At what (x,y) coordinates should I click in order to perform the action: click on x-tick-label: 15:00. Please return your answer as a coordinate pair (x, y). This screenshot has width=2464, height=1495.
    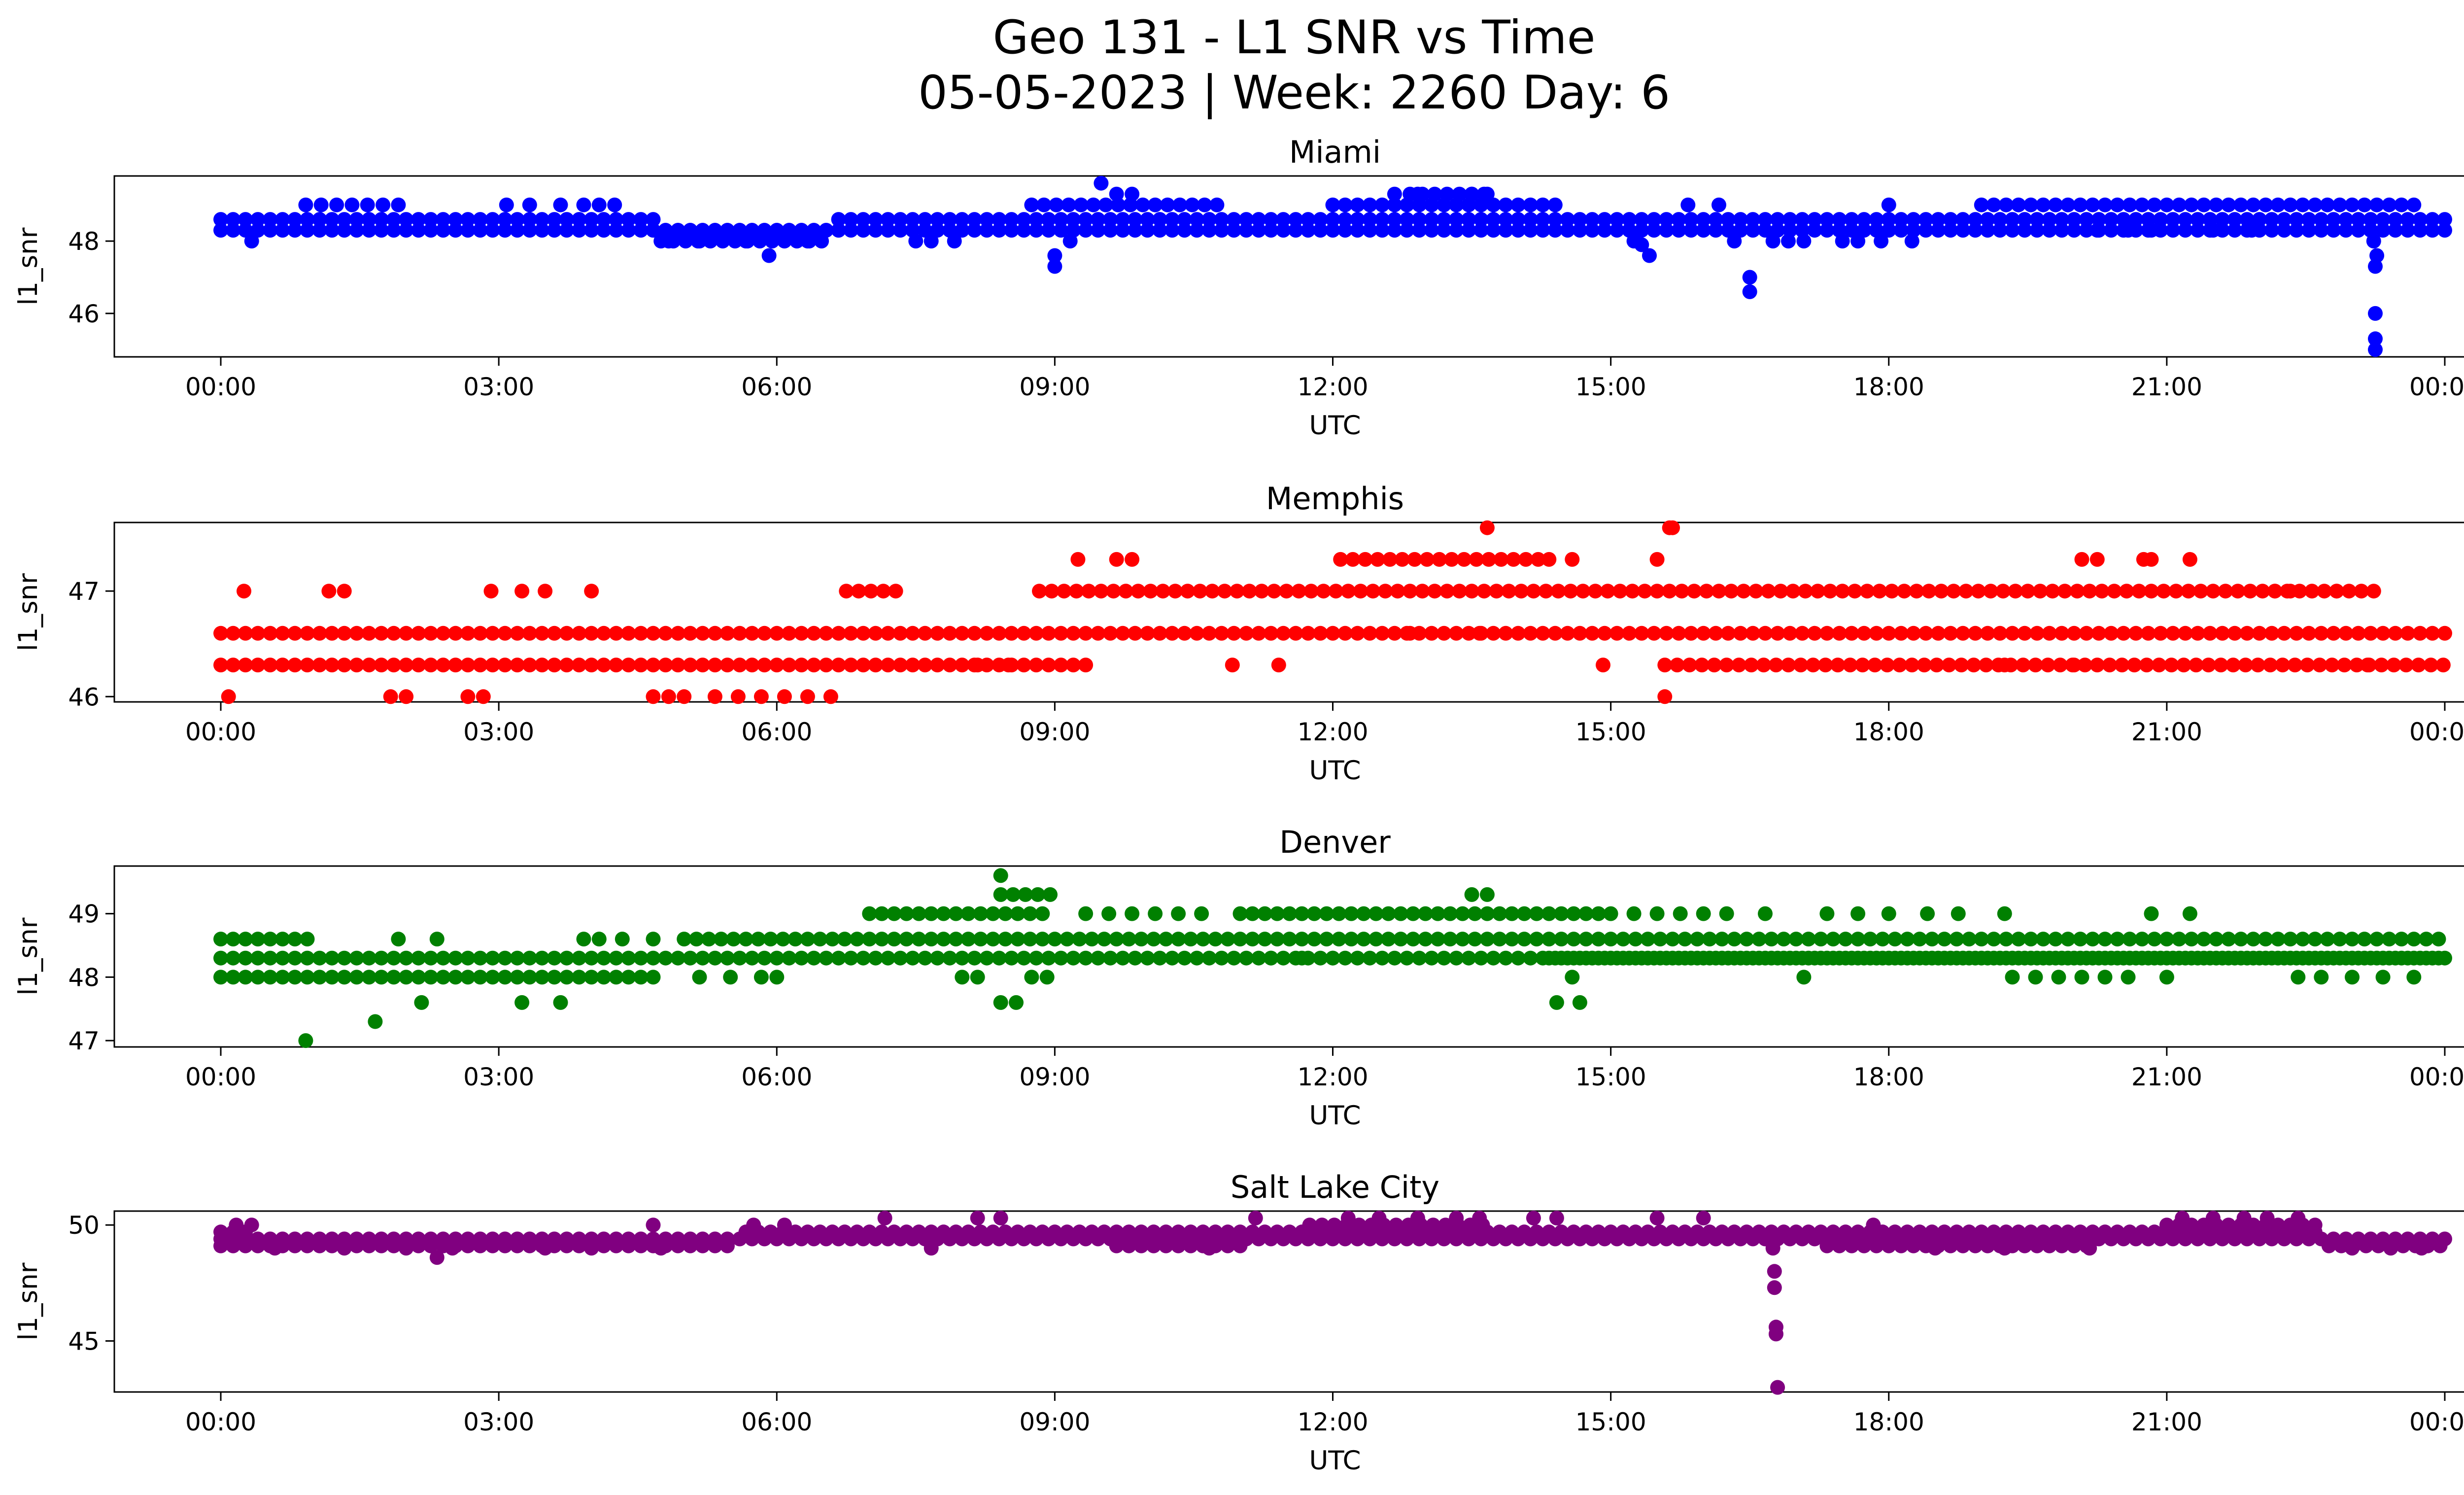
    Looking at the image, I should click on (1610, 1077).